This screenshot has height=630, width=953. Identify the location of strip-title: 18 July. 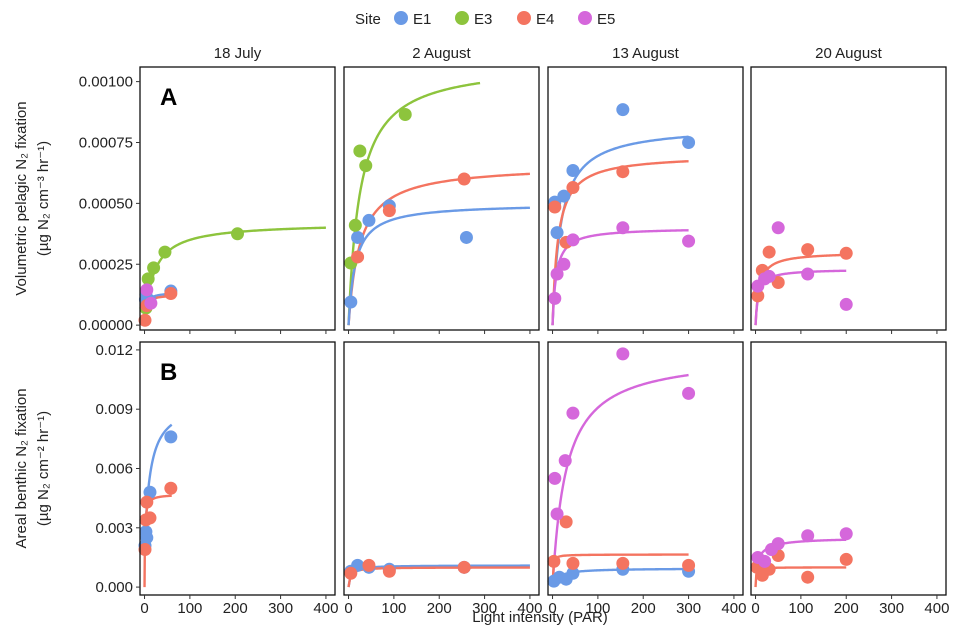
(238, 53).